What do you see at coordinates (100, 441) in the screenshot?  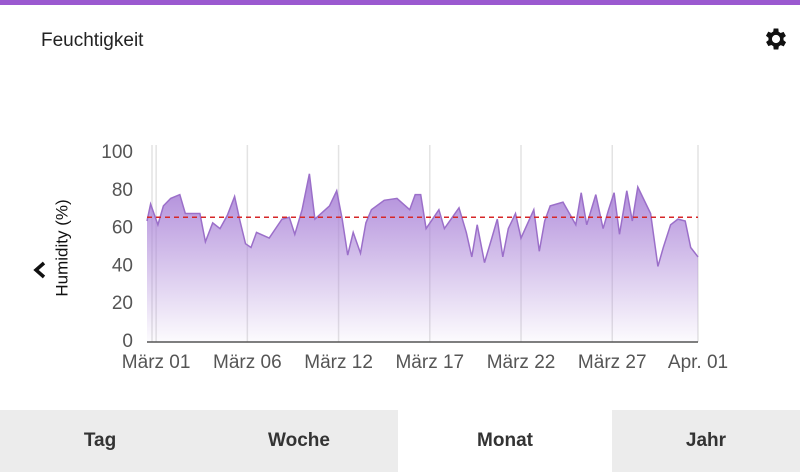 I see `tab: Tag` at bounding box center [100, 441].